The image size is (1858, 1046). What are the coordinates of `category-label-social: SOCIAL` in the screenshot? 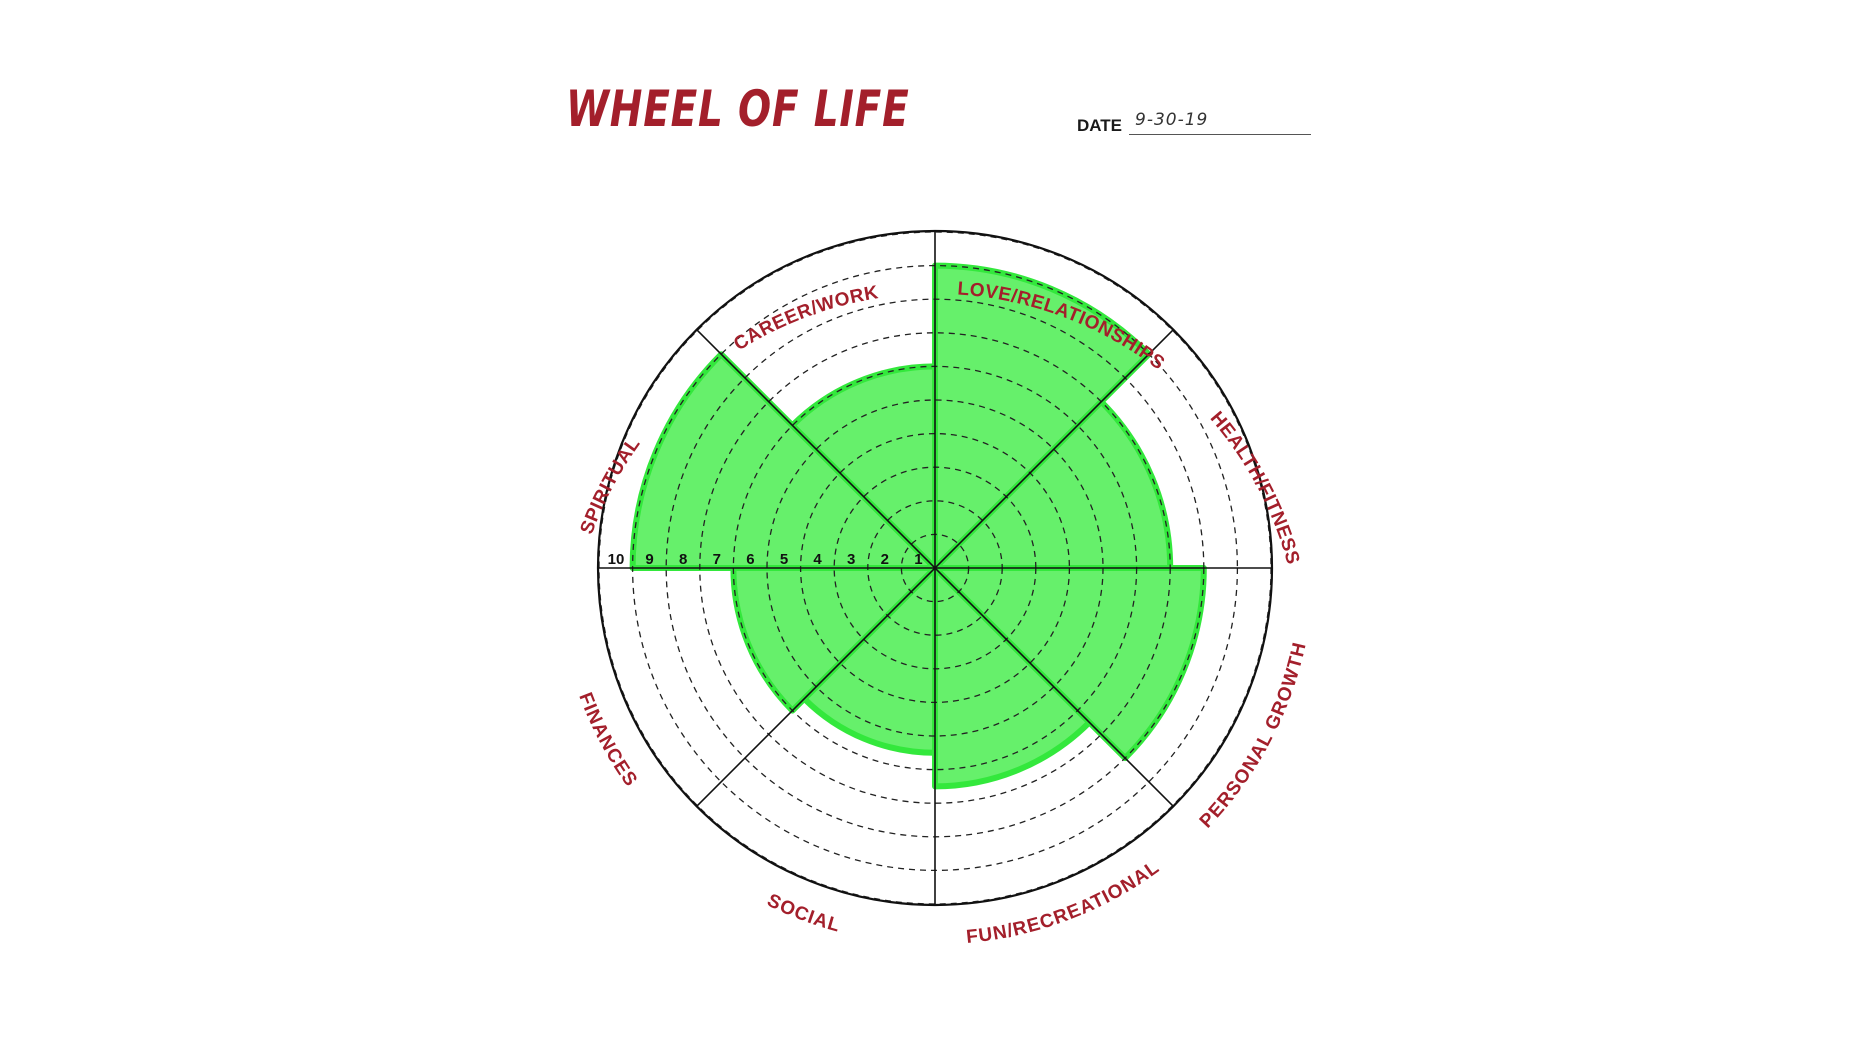 It's located at (803, 913).